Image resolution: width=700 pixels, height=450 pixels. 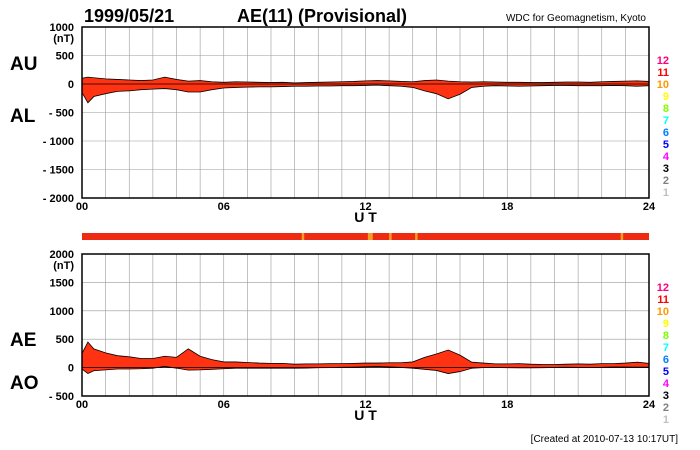 What do you see at coordinates (58, 142) in the screenshot?
I see `y-tick-label: - 1000` at bounding box center [58, 142].